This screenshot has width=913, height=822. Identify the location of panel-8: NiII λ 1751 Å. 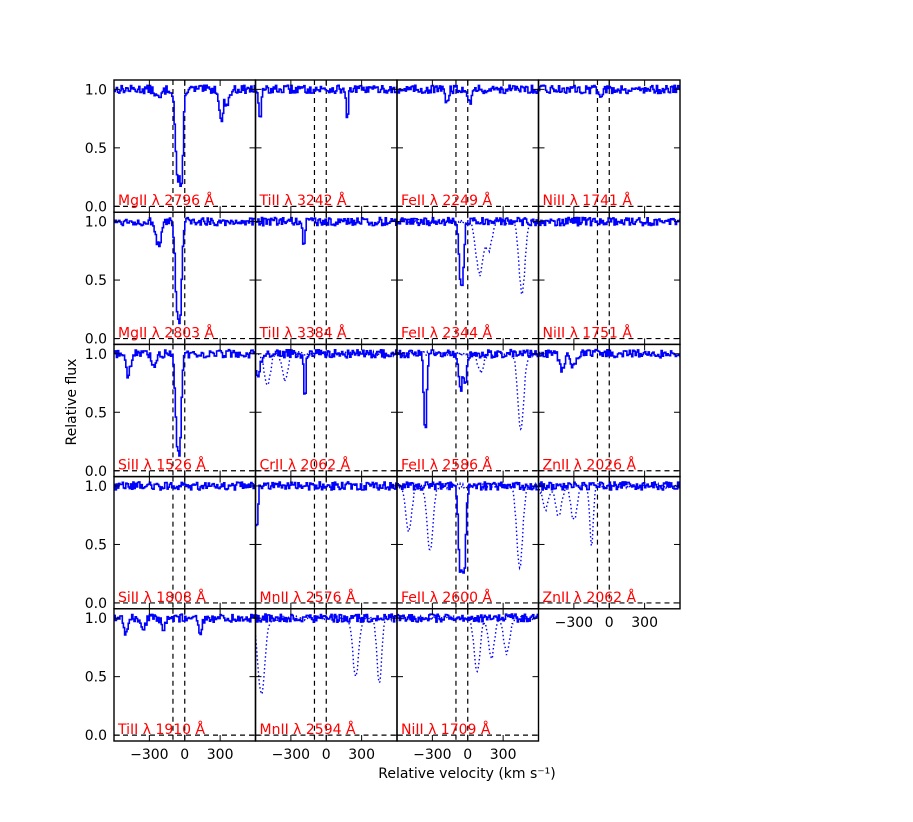
(609, 278).